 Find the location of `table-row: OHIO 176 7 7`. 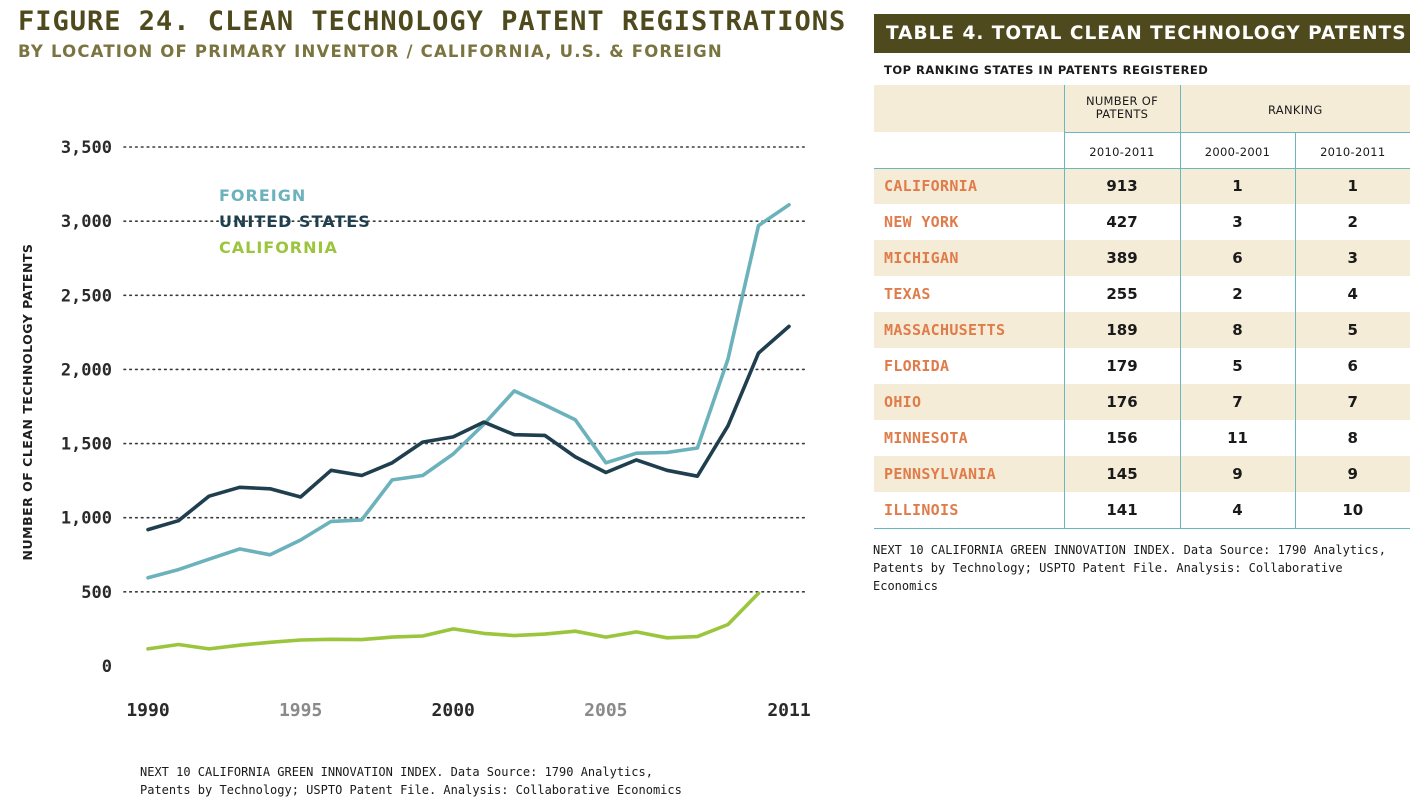

table-row: OHIO 176 7 7 is located at coordinates (1142, 402).